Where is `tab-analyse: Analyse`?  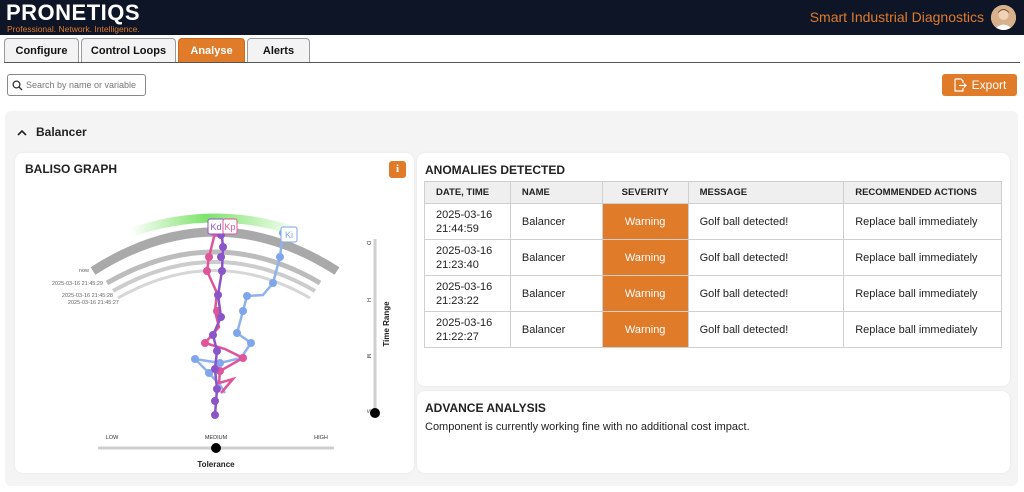
tab-analyse: Analyse is located at coordinates (211, 50).